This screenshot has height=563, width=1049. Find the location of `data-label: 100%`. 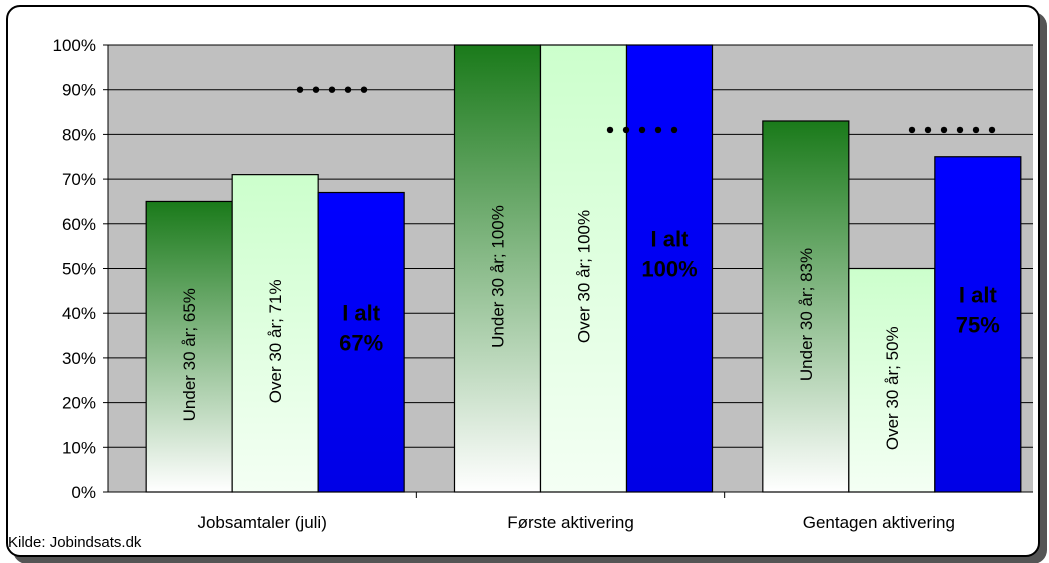

data-label: 100% is located at coordinates (669, 269).